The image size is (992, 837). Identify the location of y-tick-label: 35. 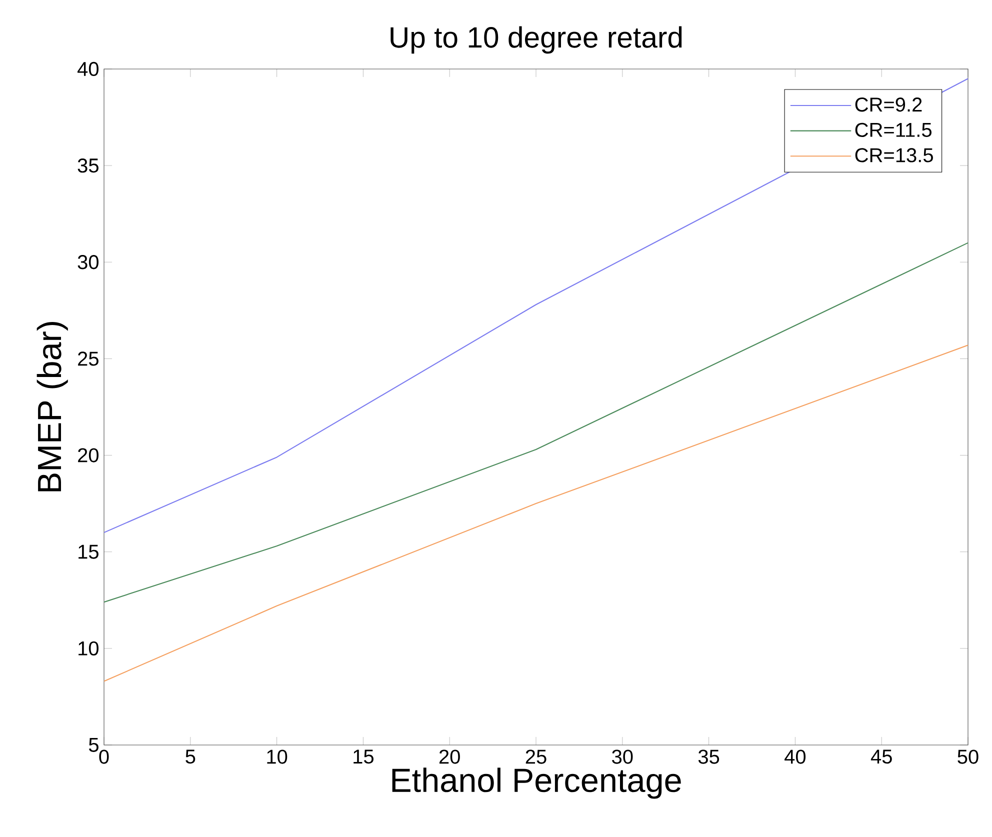
(88, 165).